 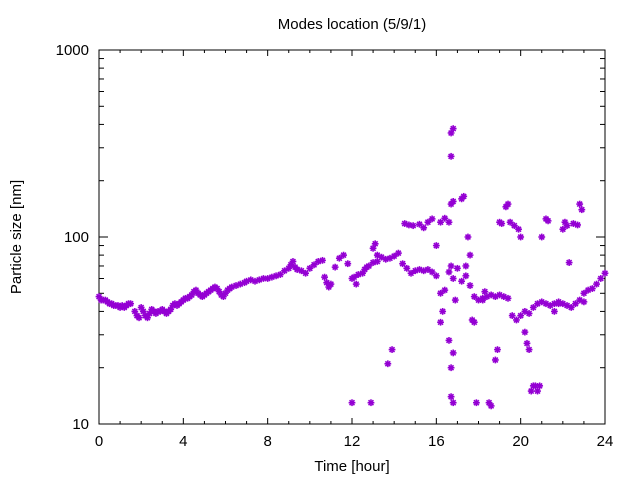 I want to click on x-axis-label: Time [hour], so click(x=351, y=466).